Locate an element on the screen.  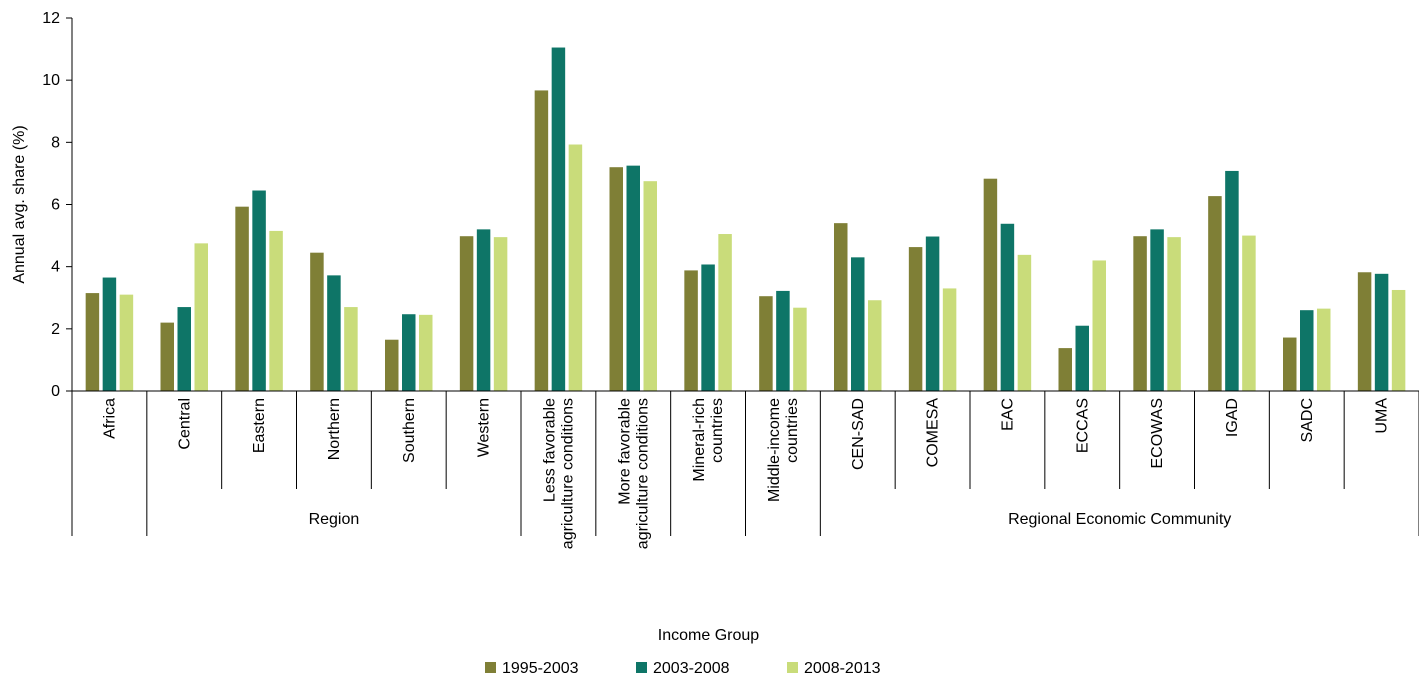
x-tick-label-line: IGAD is located at coordinates (1232, 417).